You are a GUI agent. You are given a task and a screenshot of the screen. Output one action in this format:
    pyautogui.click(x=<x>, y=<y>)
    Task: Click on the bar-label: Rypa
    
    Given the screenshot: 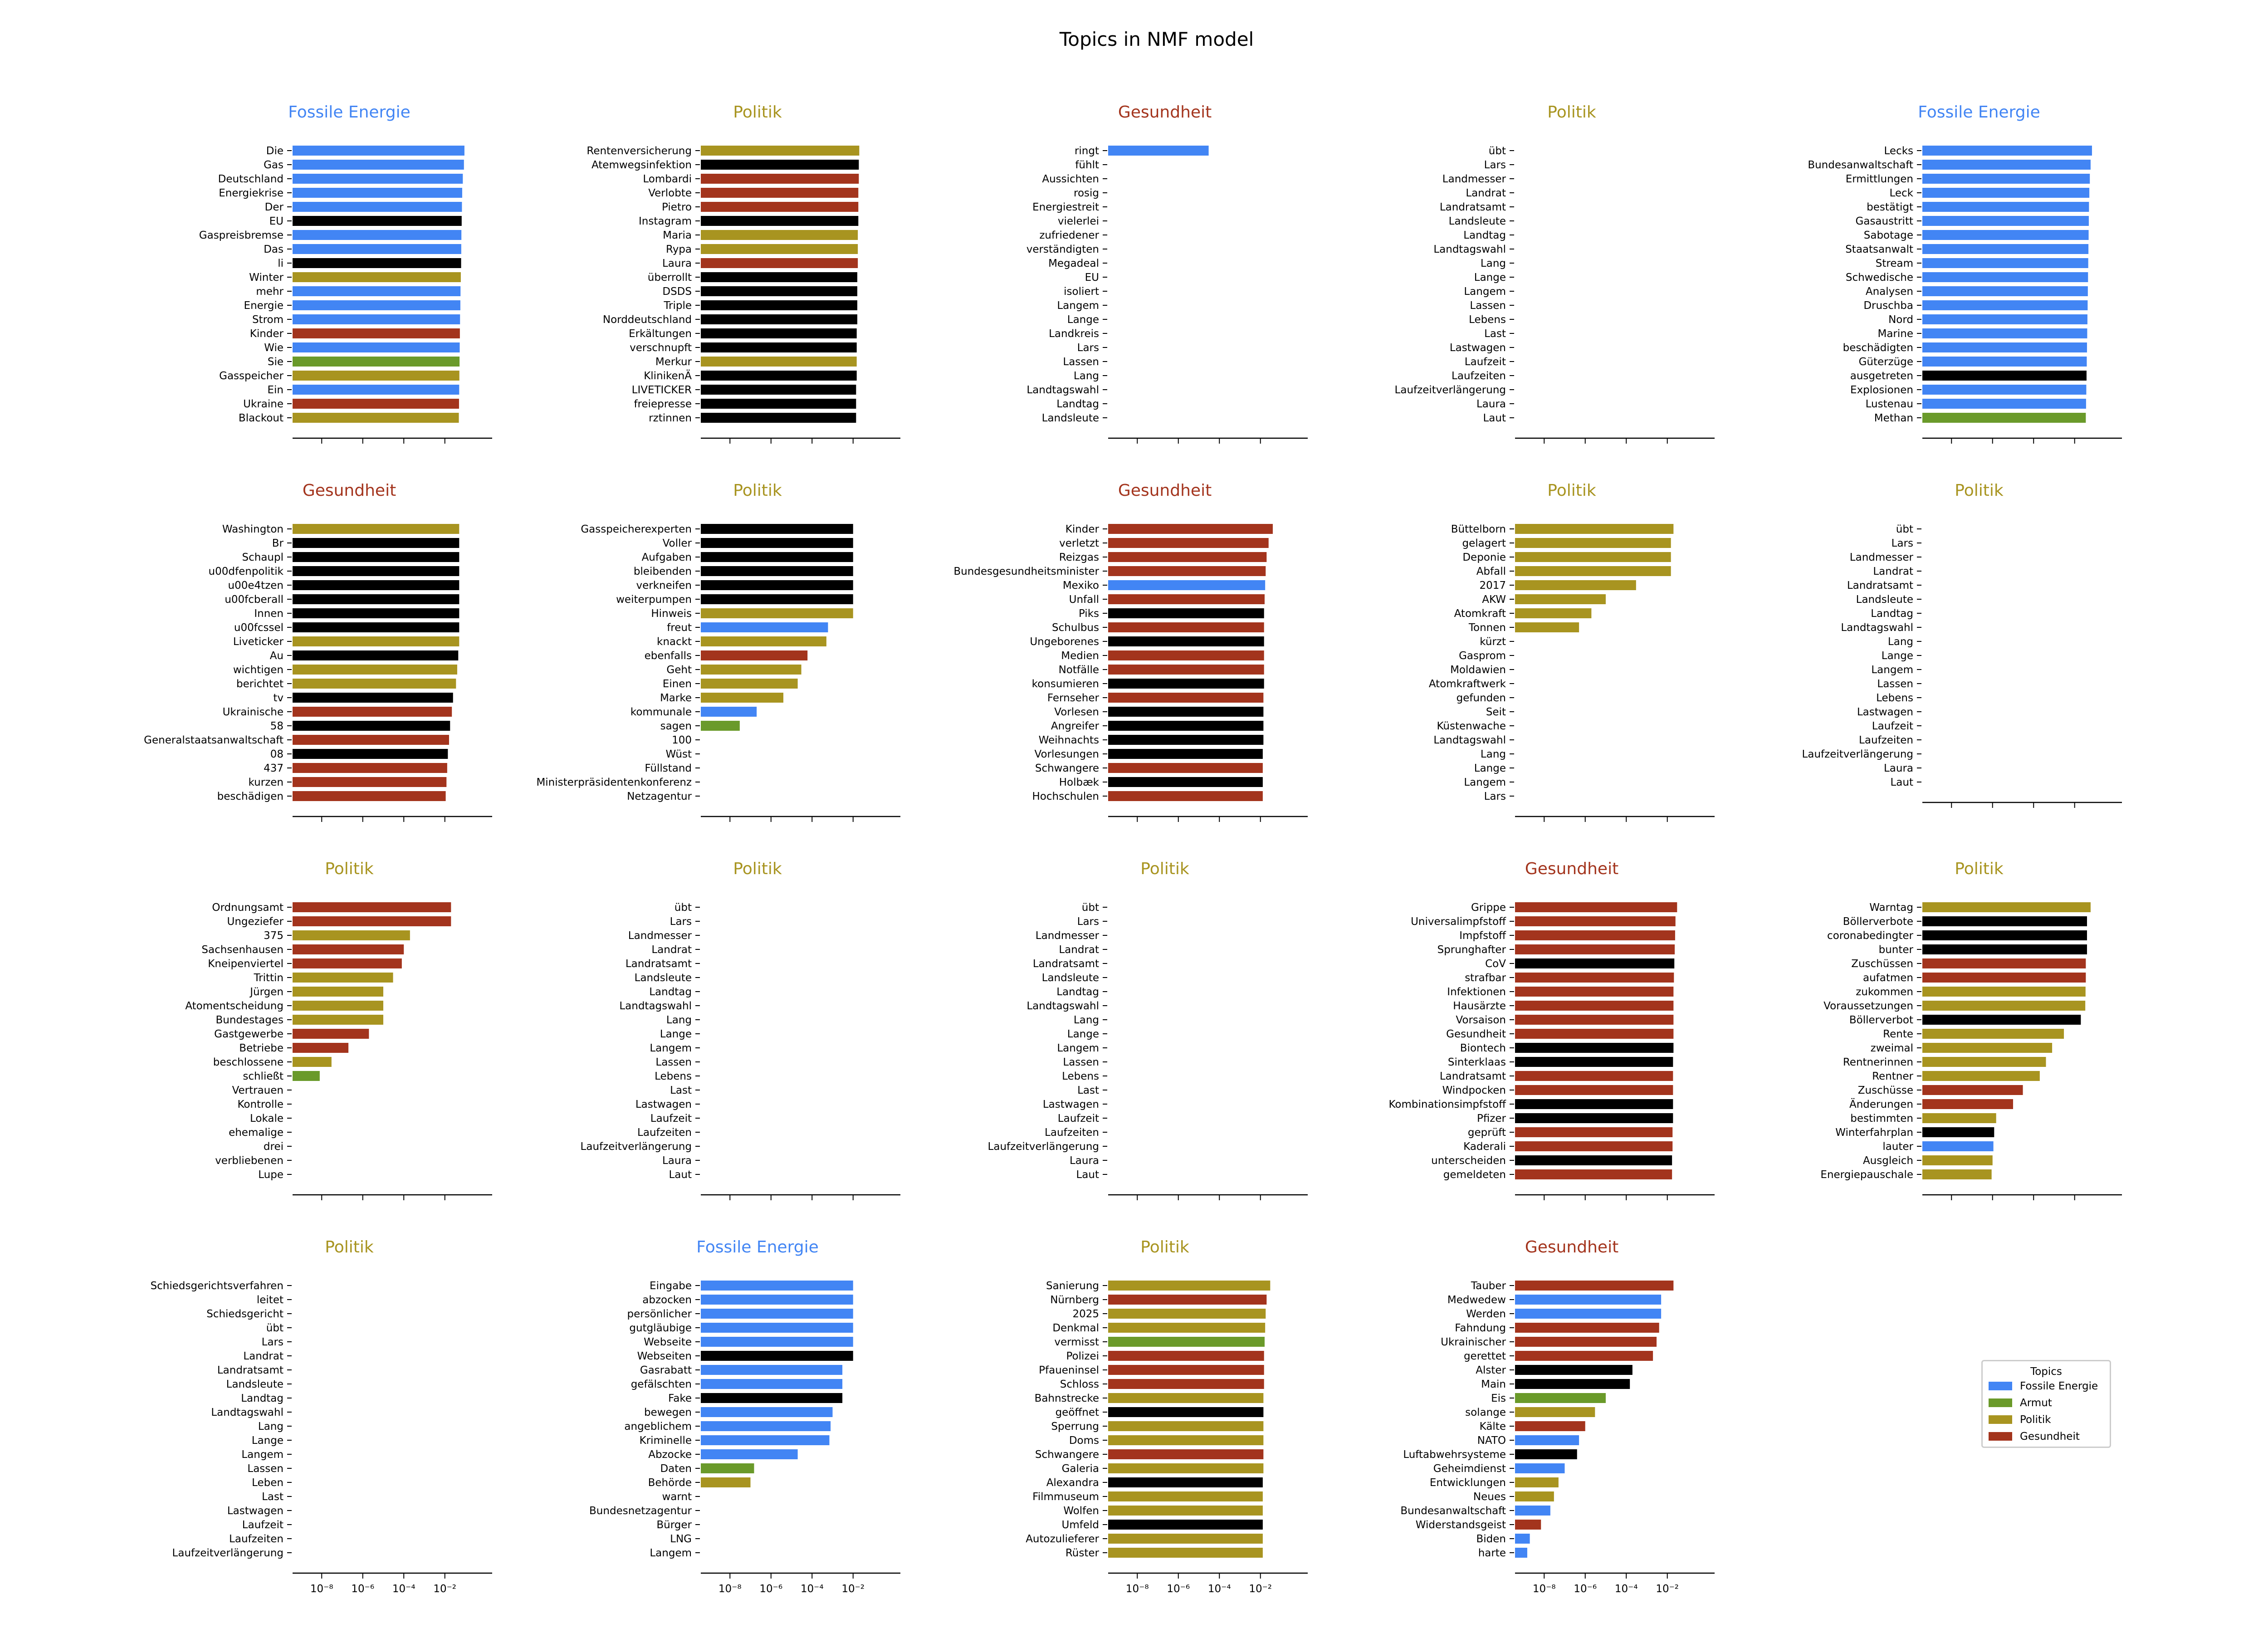 What is the action you would take?
    pyautogui.click(x=679, y=249)
    